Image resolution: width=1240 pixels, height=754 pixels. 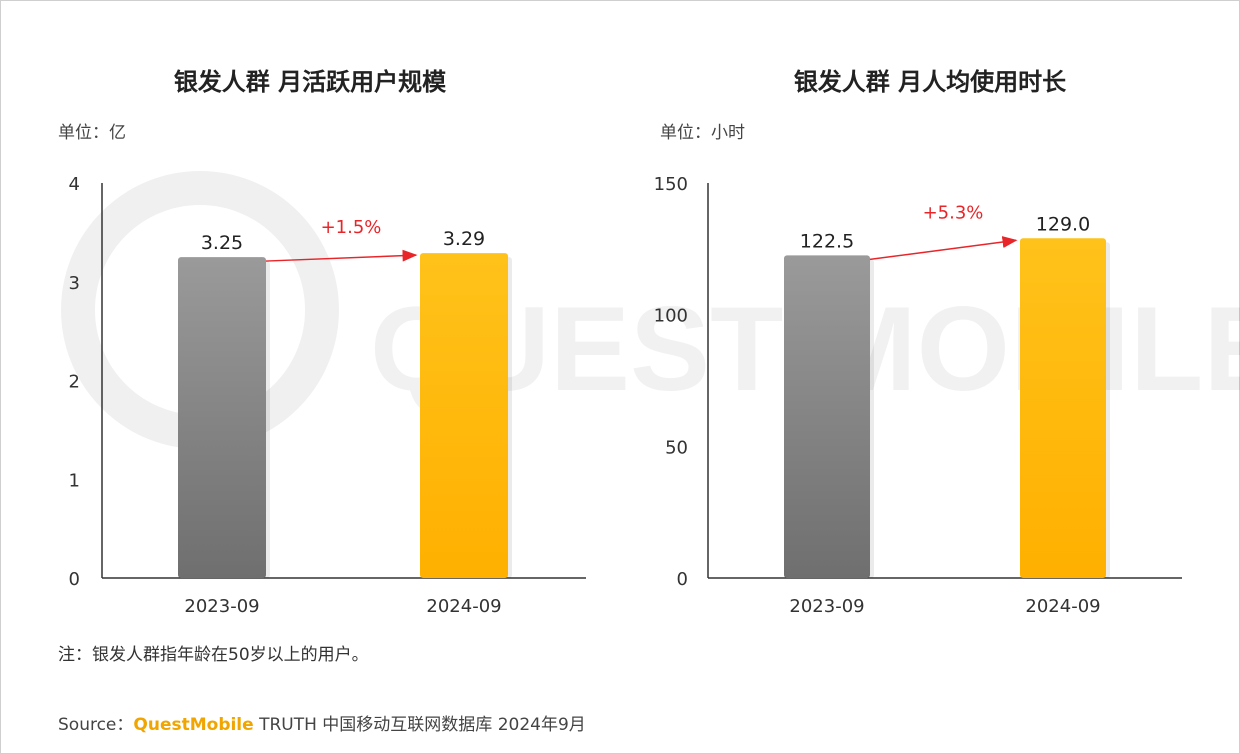 What do you see at coordinates (930, 82) in the screenshot?
I see `chart-title-usage: 银发人群 月人均使用时长` at bounding box center [930, 82].